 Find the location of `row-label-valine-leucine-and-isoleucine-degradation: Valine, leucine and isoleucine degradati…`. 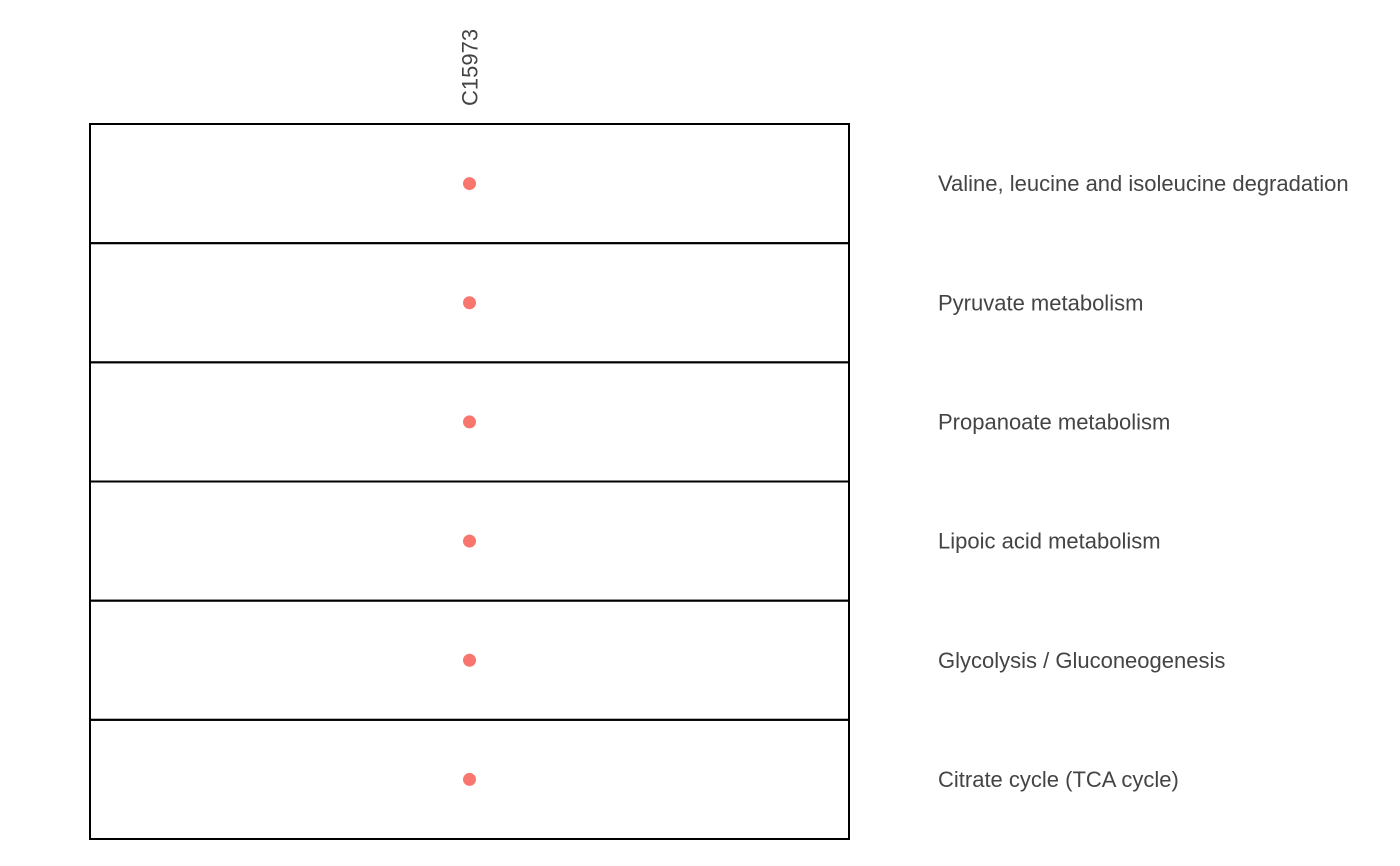

row-label-valine-leucine-and-isoleucine-degradation: Valine, leucine and isoleucine degradati… is located at coordinates (1143, 183).